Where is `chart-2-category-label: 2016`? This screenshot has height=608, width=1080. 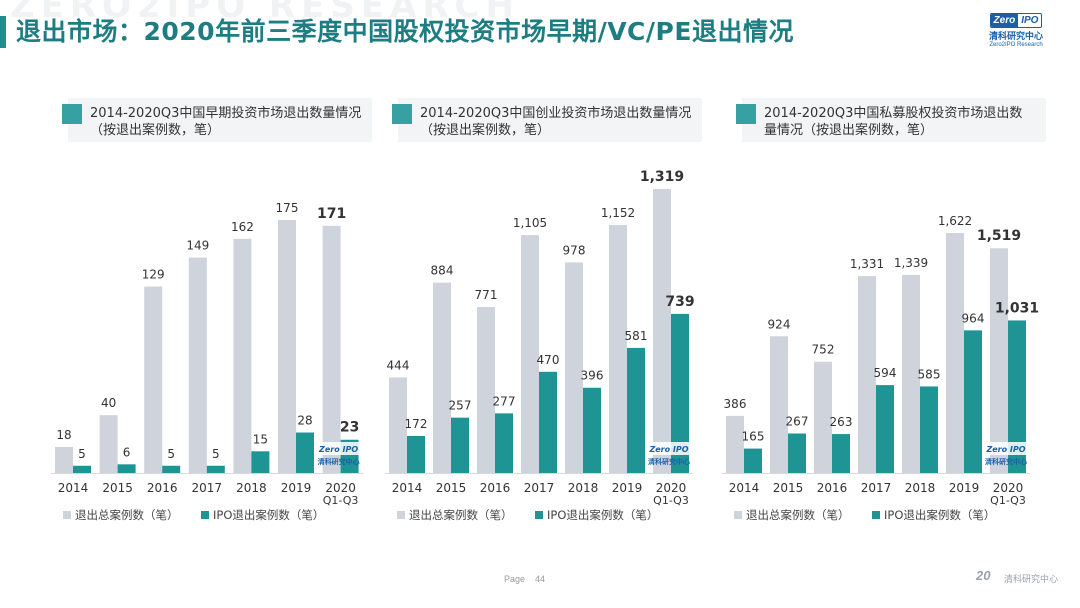
chart-2-category-label: 2016 is located at coordinates (495, 488).